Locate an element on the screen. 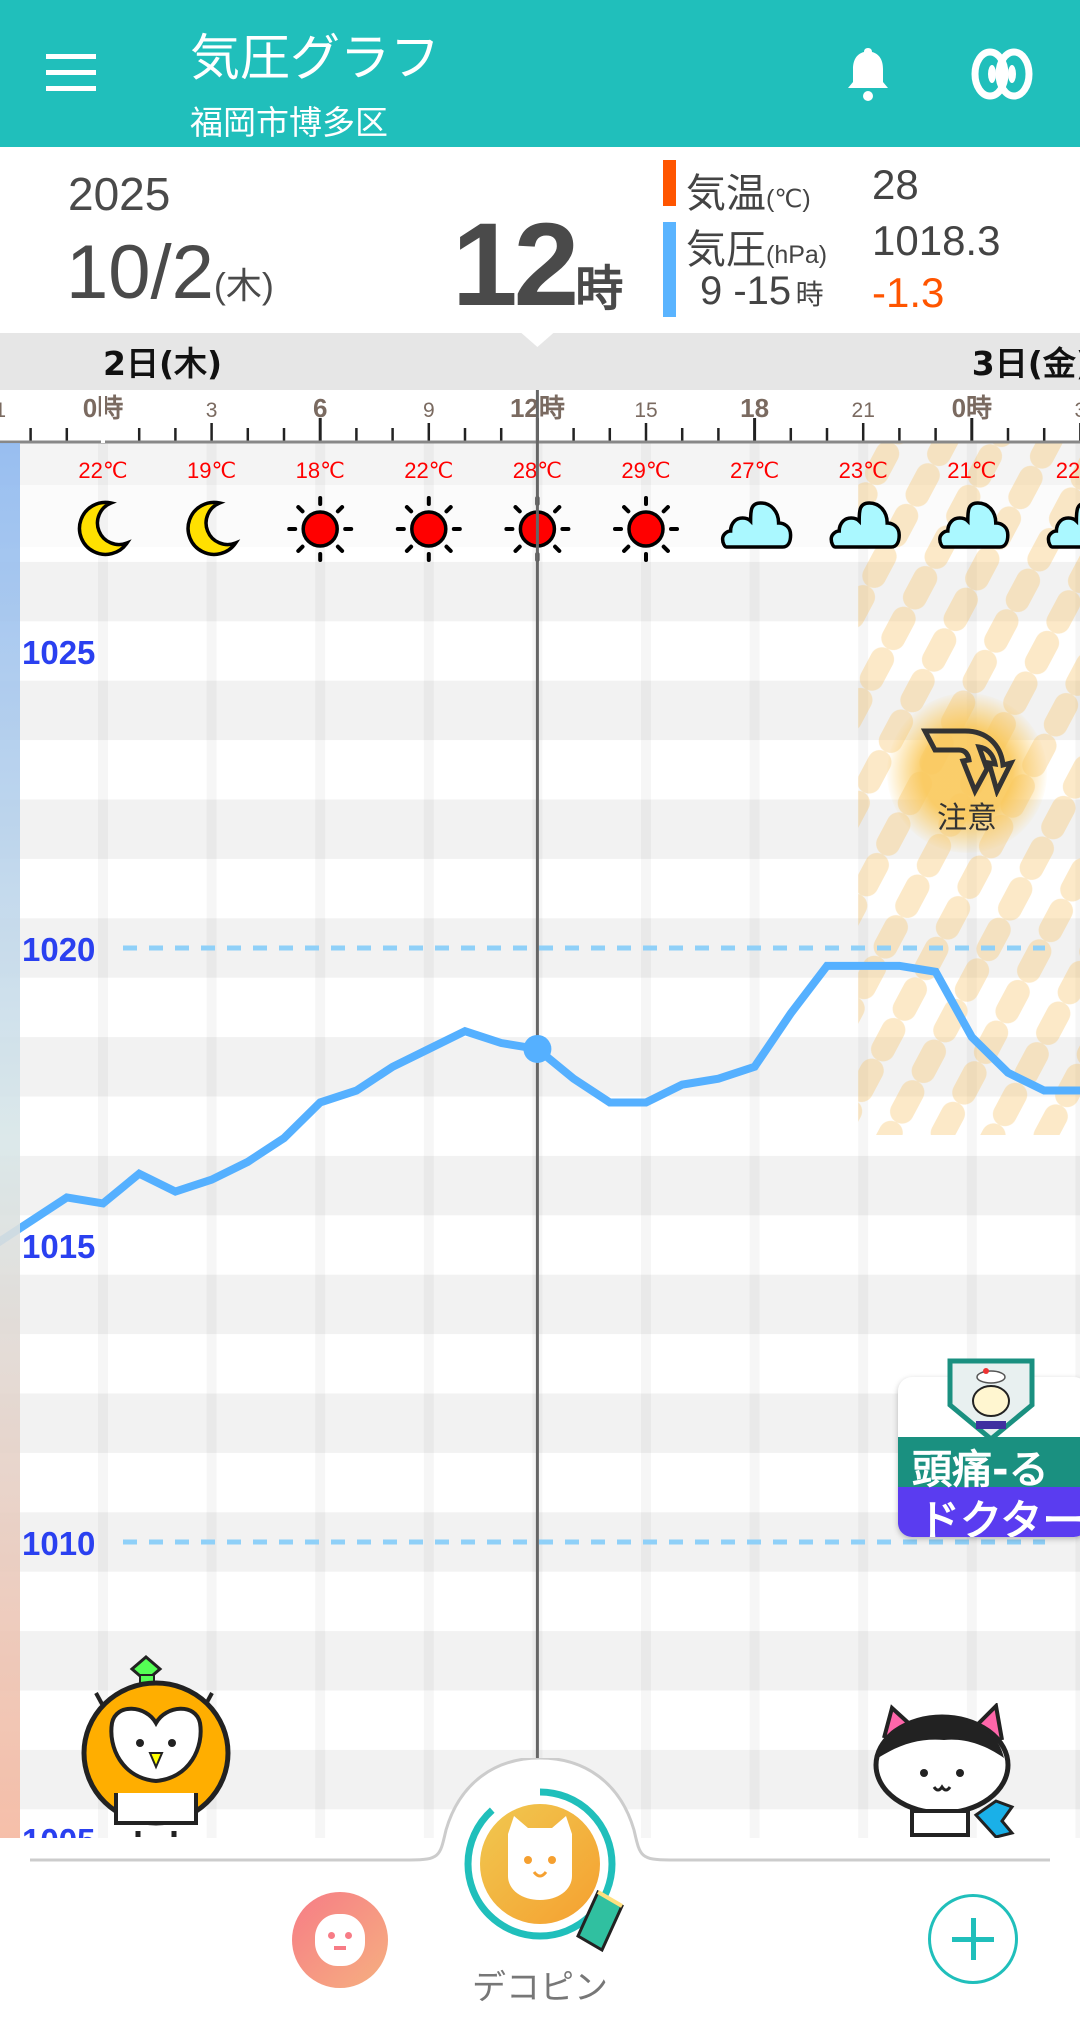 Image resolution: width=1080 pixels, height=2022 pixels. temperature-label: 23℃ is located at coordinates (863, 470).